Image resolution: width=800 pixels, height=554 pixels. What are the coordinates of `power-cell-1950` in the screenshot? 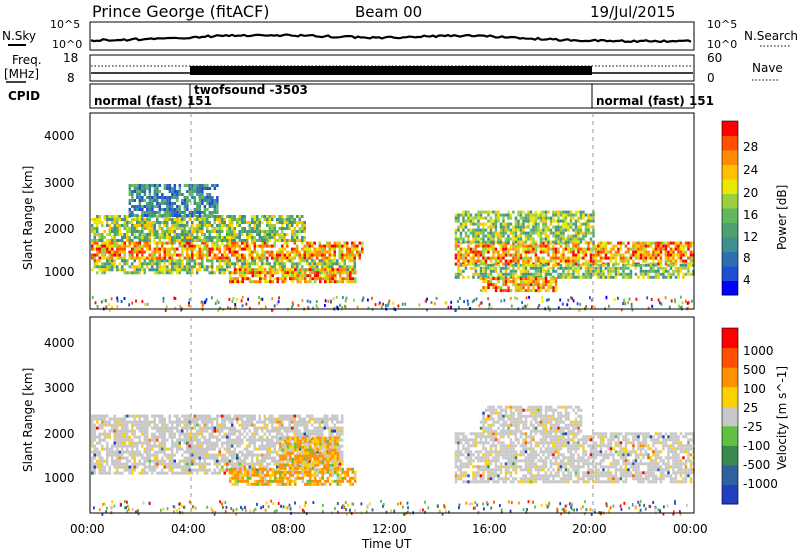 It's located at (340, 273).